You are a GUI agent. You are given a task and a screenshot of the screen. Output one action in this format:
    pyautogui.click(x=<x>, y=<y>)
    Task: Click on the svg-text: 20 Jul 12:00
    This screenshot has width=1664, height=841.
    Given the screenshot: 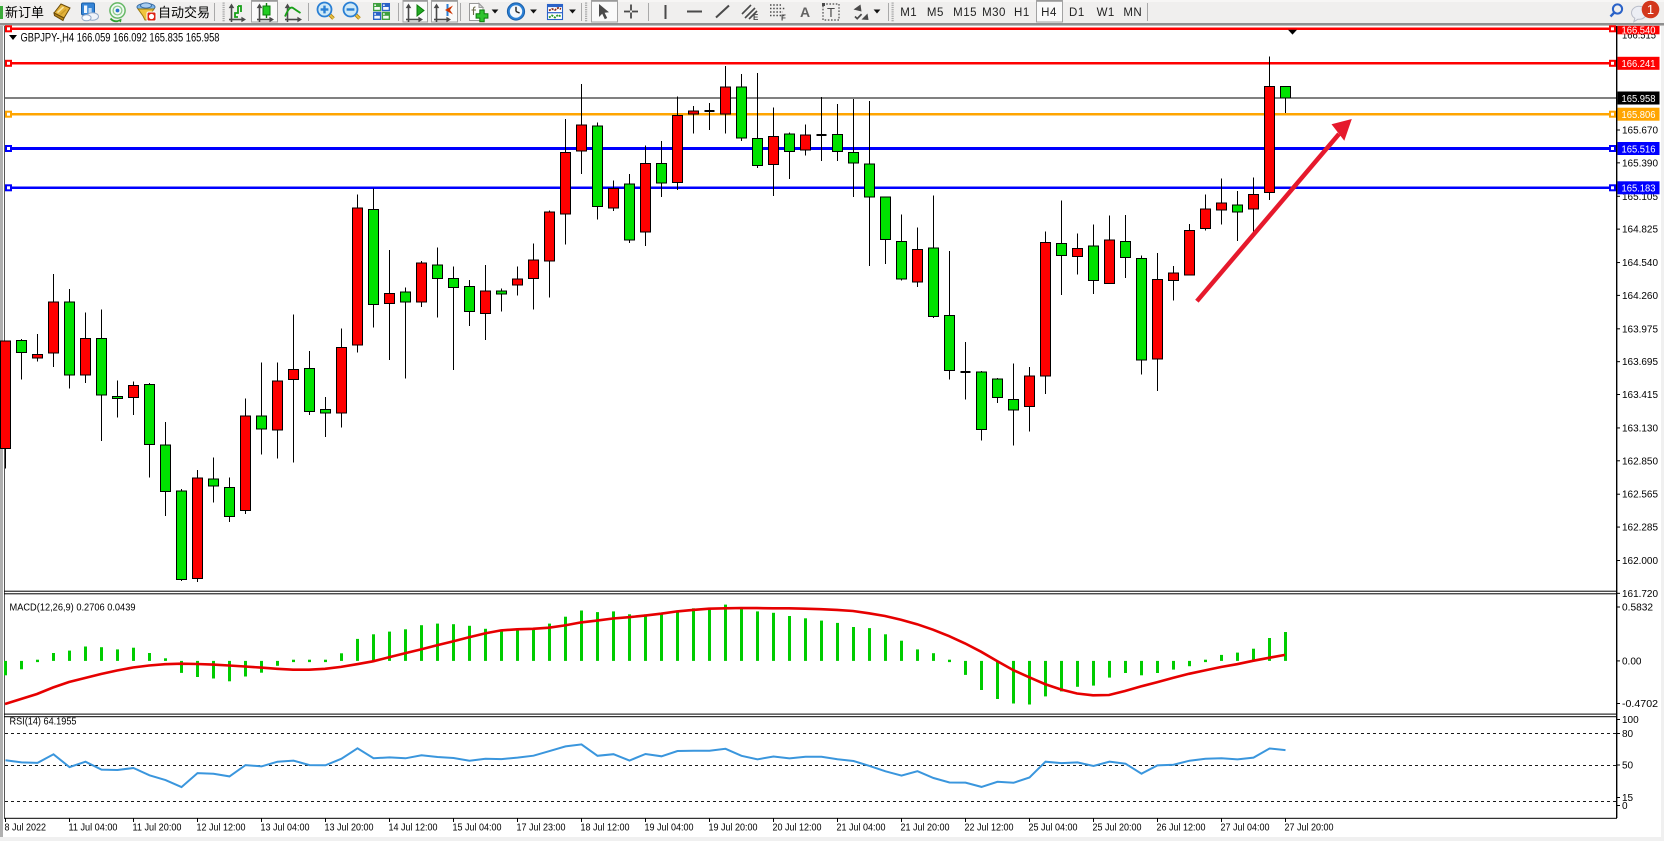 What is the action you would take?
    pyautogui.click(x=797, y=828)
    